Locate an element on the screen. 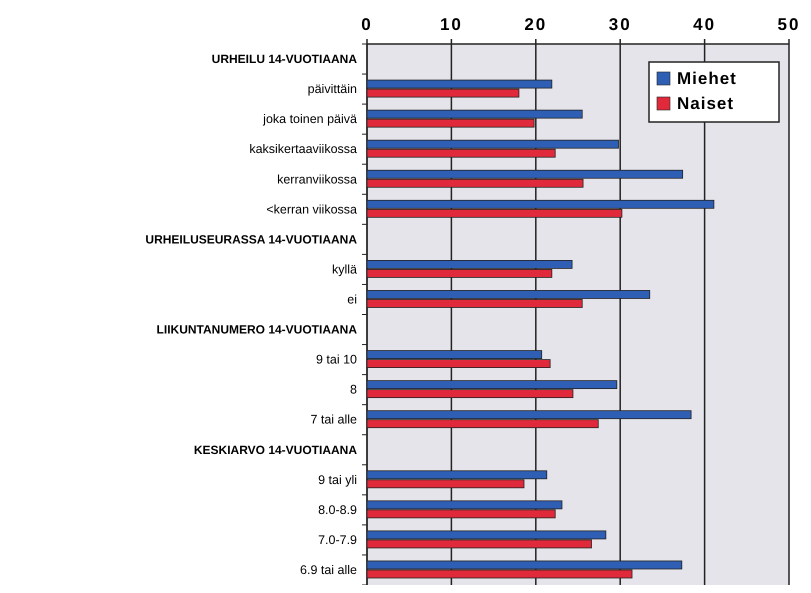  y-tick-label: joka toinen päivä is located at coordinates (310, 119).